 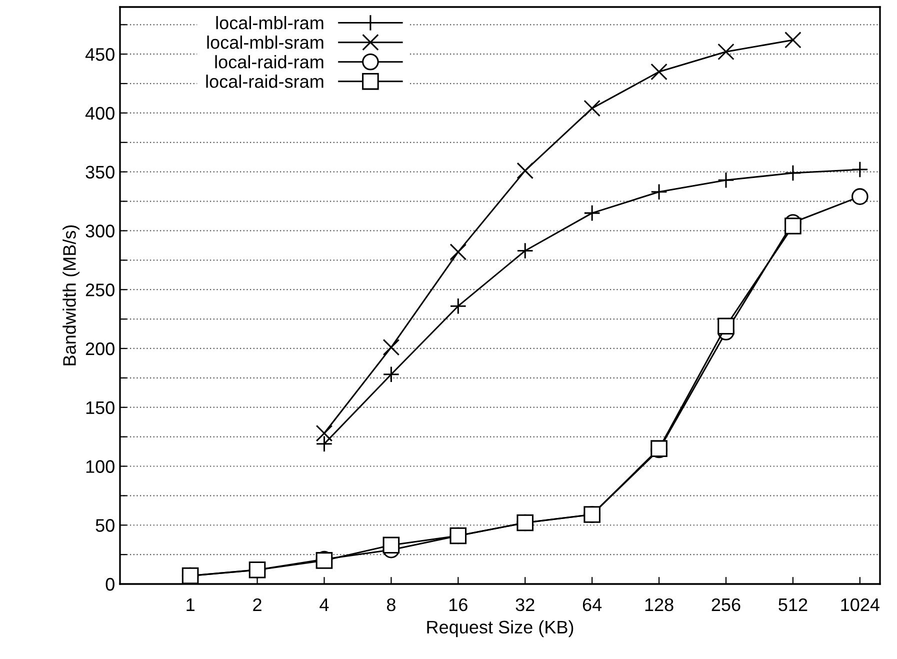 I want to click on x-tick-label: 512, so click(x=793, y=605).